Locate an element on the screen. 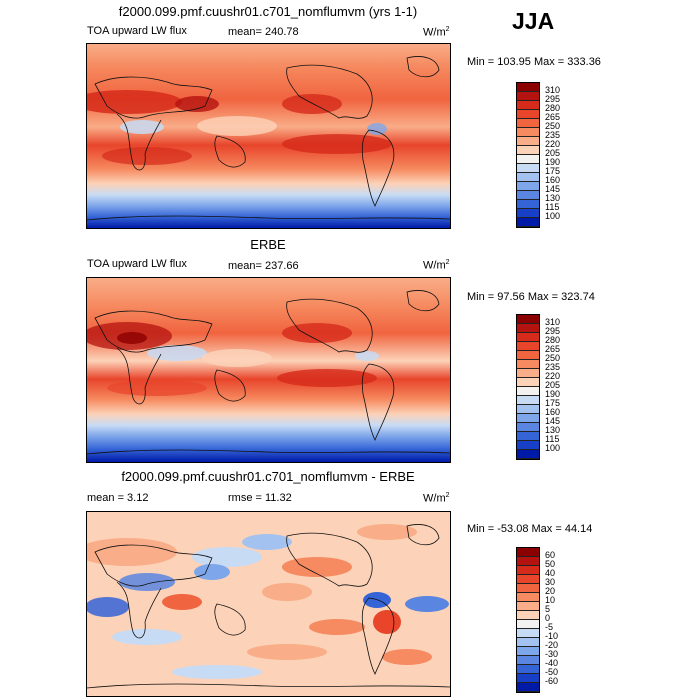 The height and width of the screenshot is (700, 700). panel-1-colorbar is located at coordinates (528, 155).